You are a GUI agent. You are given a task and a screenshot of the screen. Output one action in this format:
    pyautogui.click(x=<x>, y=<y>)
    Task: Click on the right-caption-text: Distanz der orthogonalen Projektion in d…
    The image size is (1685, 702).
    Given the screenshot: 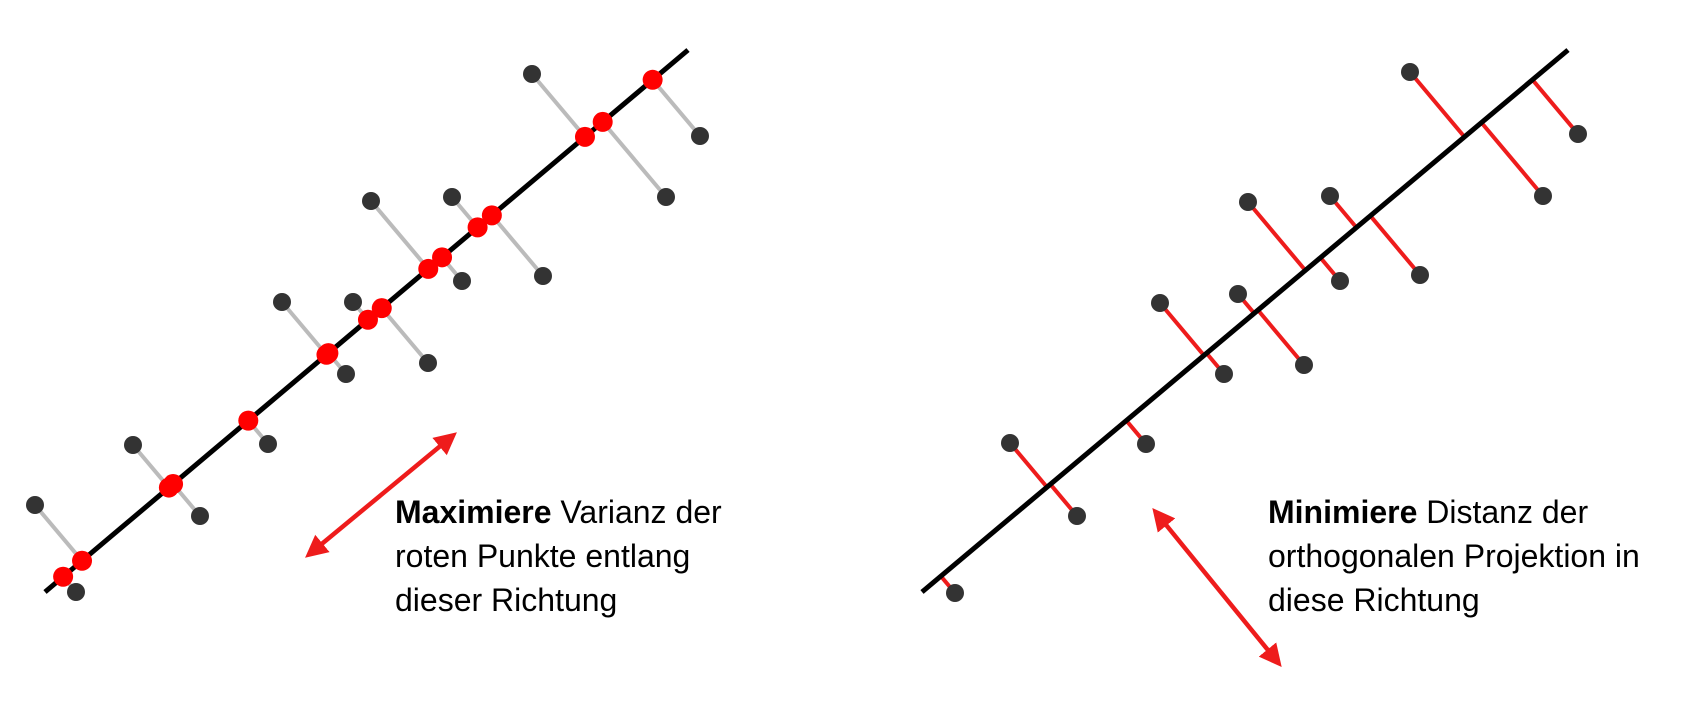 What is the action you would take?
    pyautogui.click(x=1454, y=556)
    